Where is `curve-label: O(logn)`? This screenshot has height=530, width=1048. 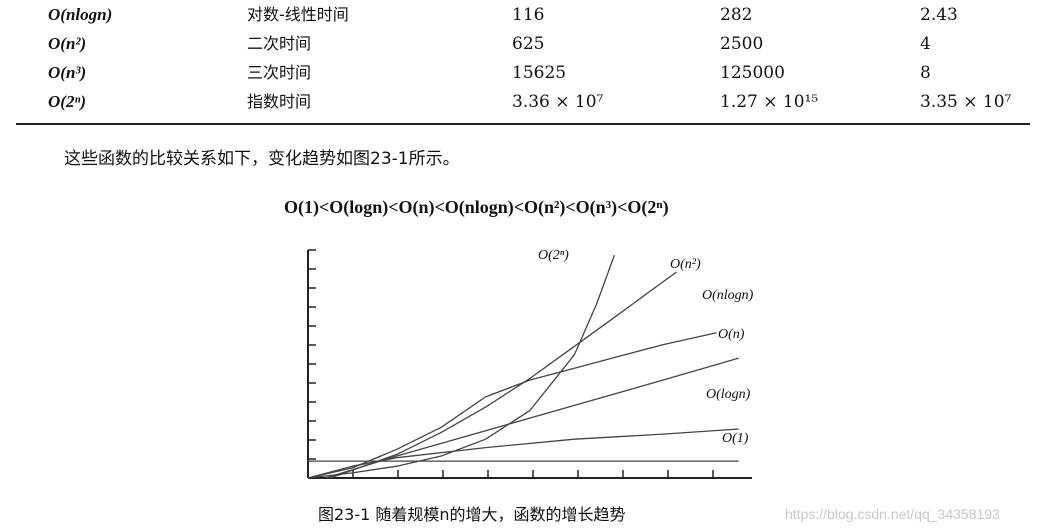 curve-label: O(logn) is located at coordinates (728, 394).